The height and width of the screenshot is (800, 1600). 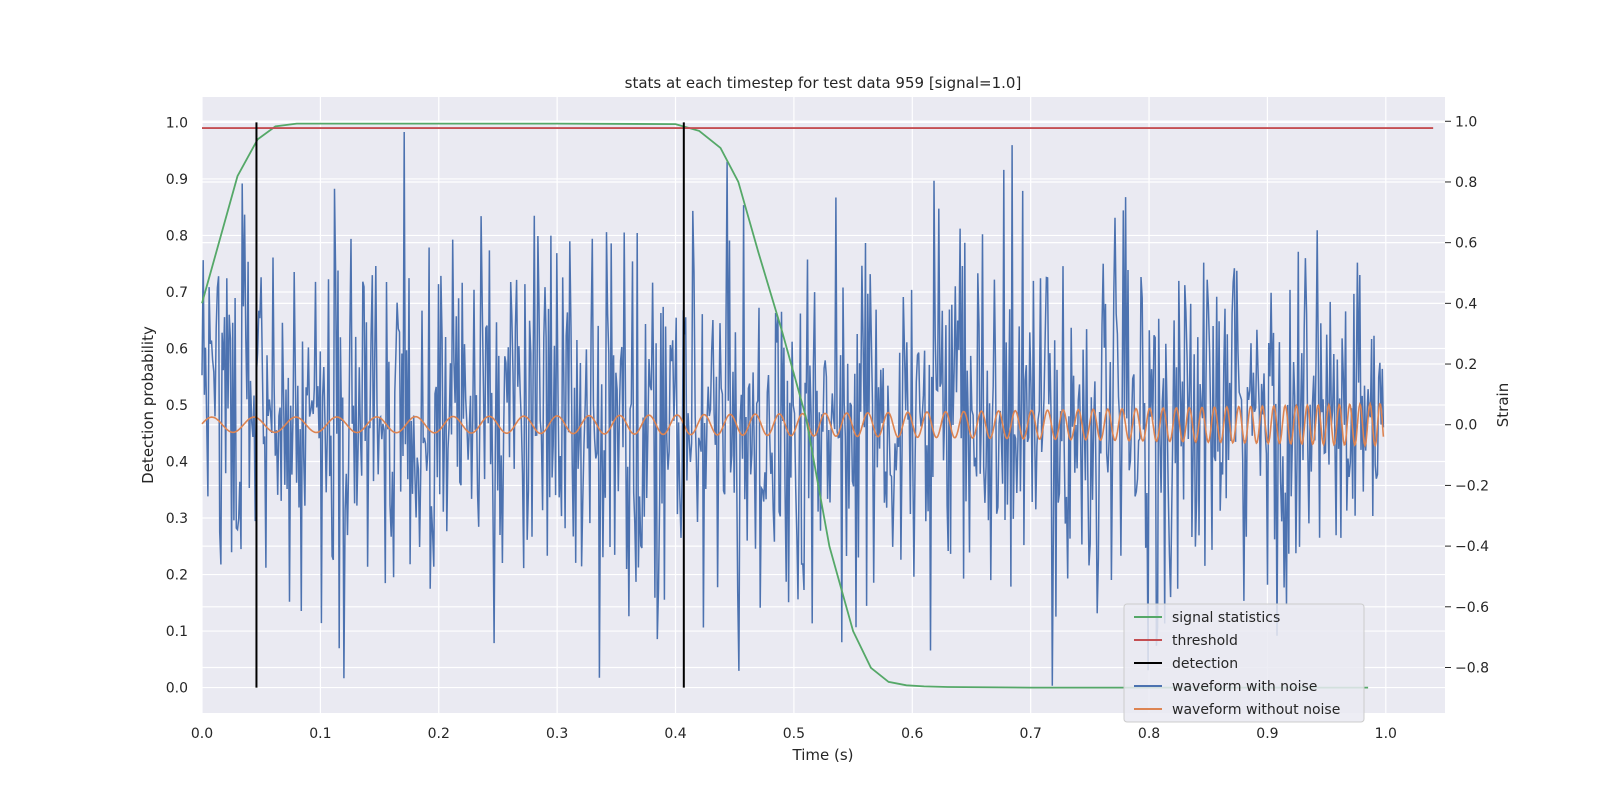 What do you see at coordinates (1503, 405) in the screenshot?
I see `y-axis-right-label: Strain` at bounding box center [1503, 405].